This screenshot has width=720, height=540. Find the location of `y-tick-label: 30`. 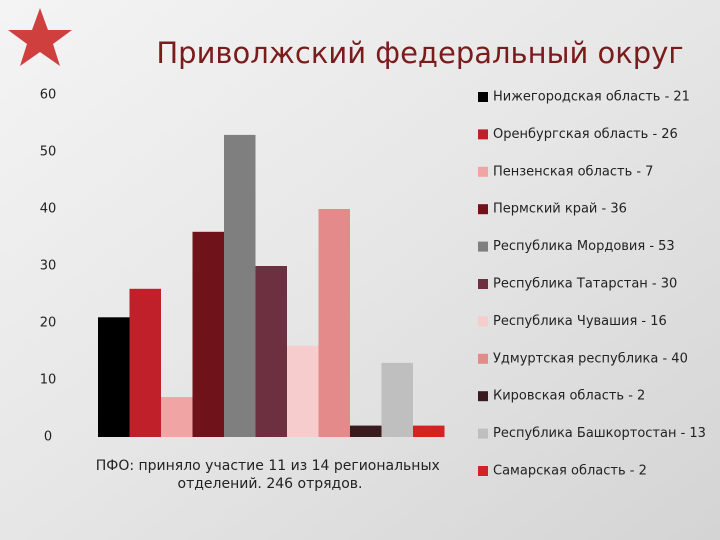

y-tick-label: 30 is located at coordinates (48, 266).